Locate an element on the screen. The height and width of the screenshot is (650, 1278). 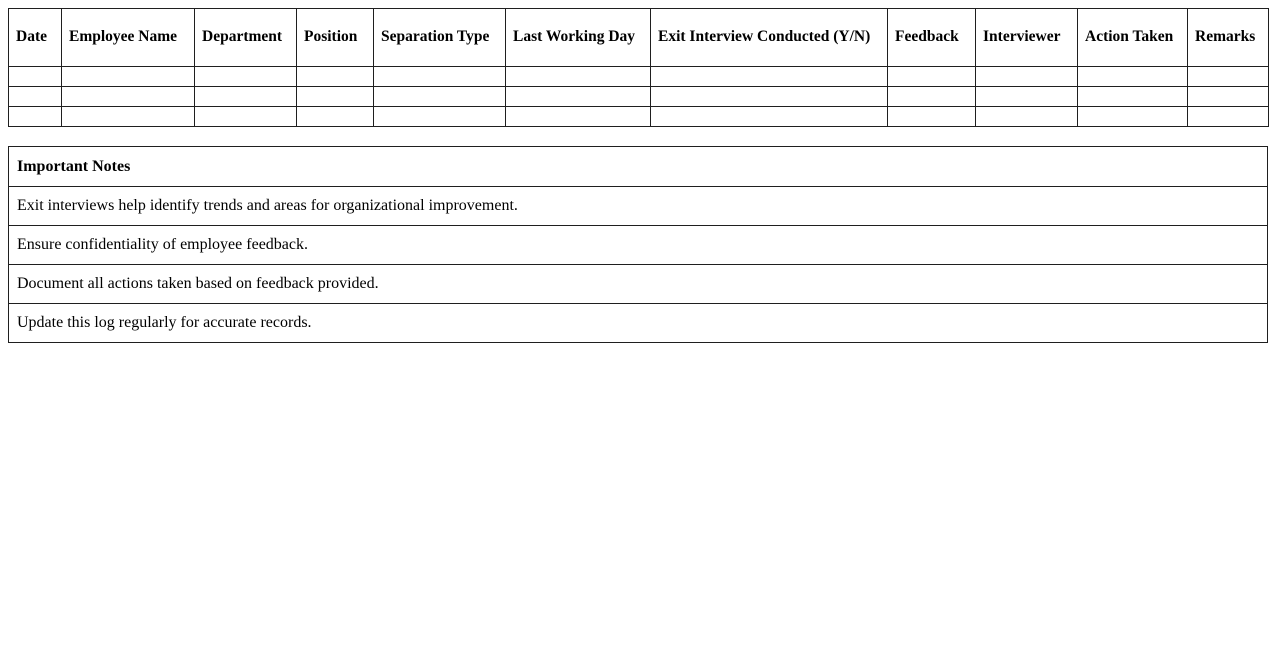
col-header-position: Position is located at coordinates (335, 37).